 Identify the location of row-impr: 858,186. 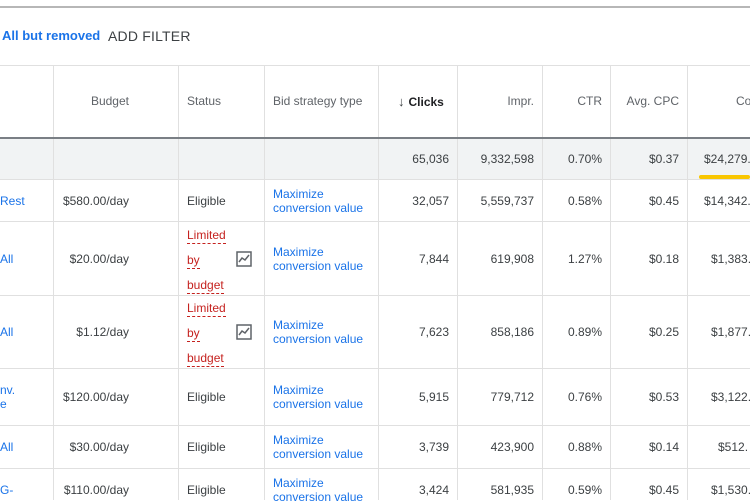
(512, 332).